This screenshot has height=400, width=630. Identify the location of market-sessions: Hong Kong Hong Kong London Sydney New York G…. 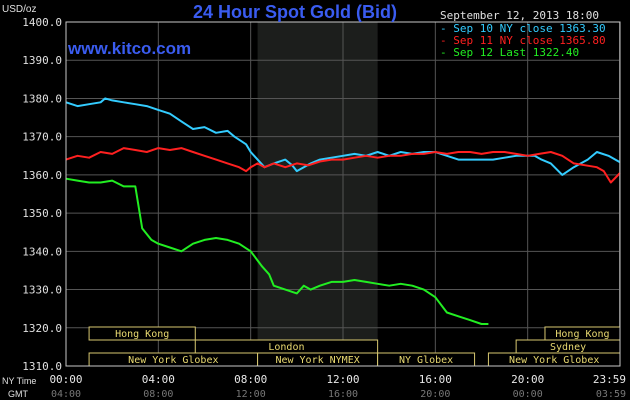
(354, 346).